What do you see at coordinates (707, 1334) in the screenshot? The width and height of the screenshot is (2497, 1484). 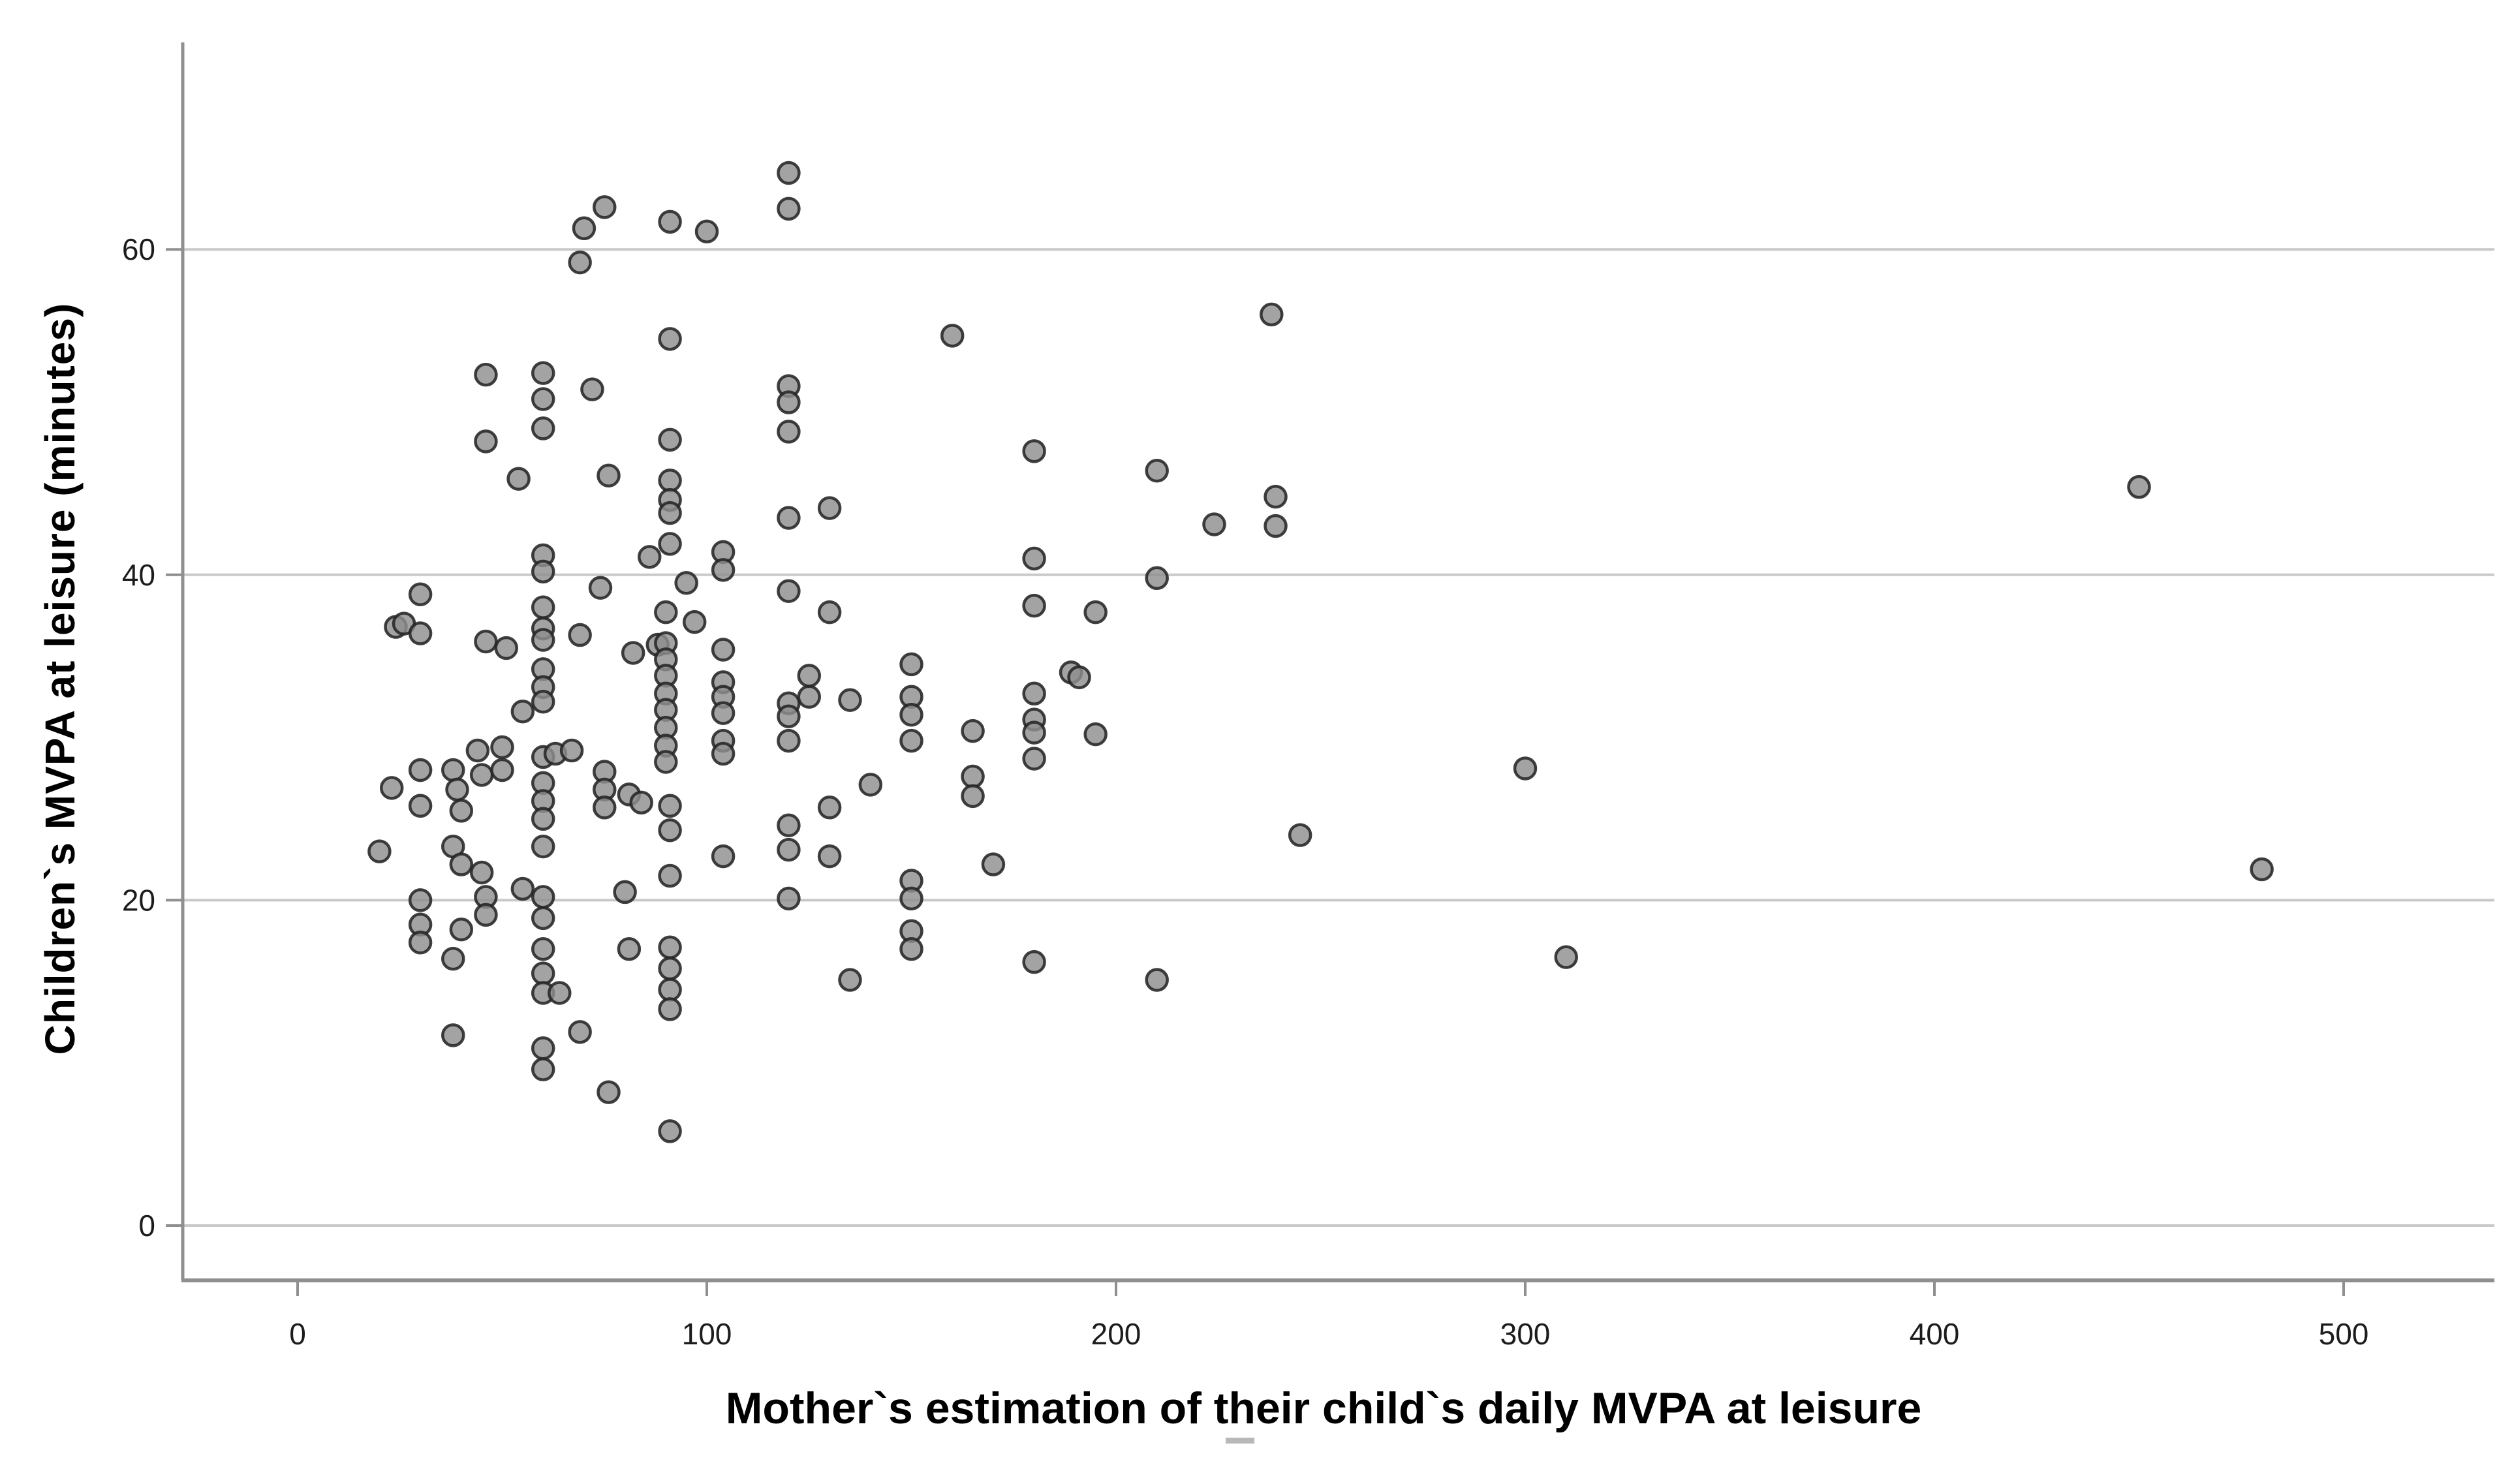 I see `x-tick-label-100: 100` at bounding box center [707, 1334].